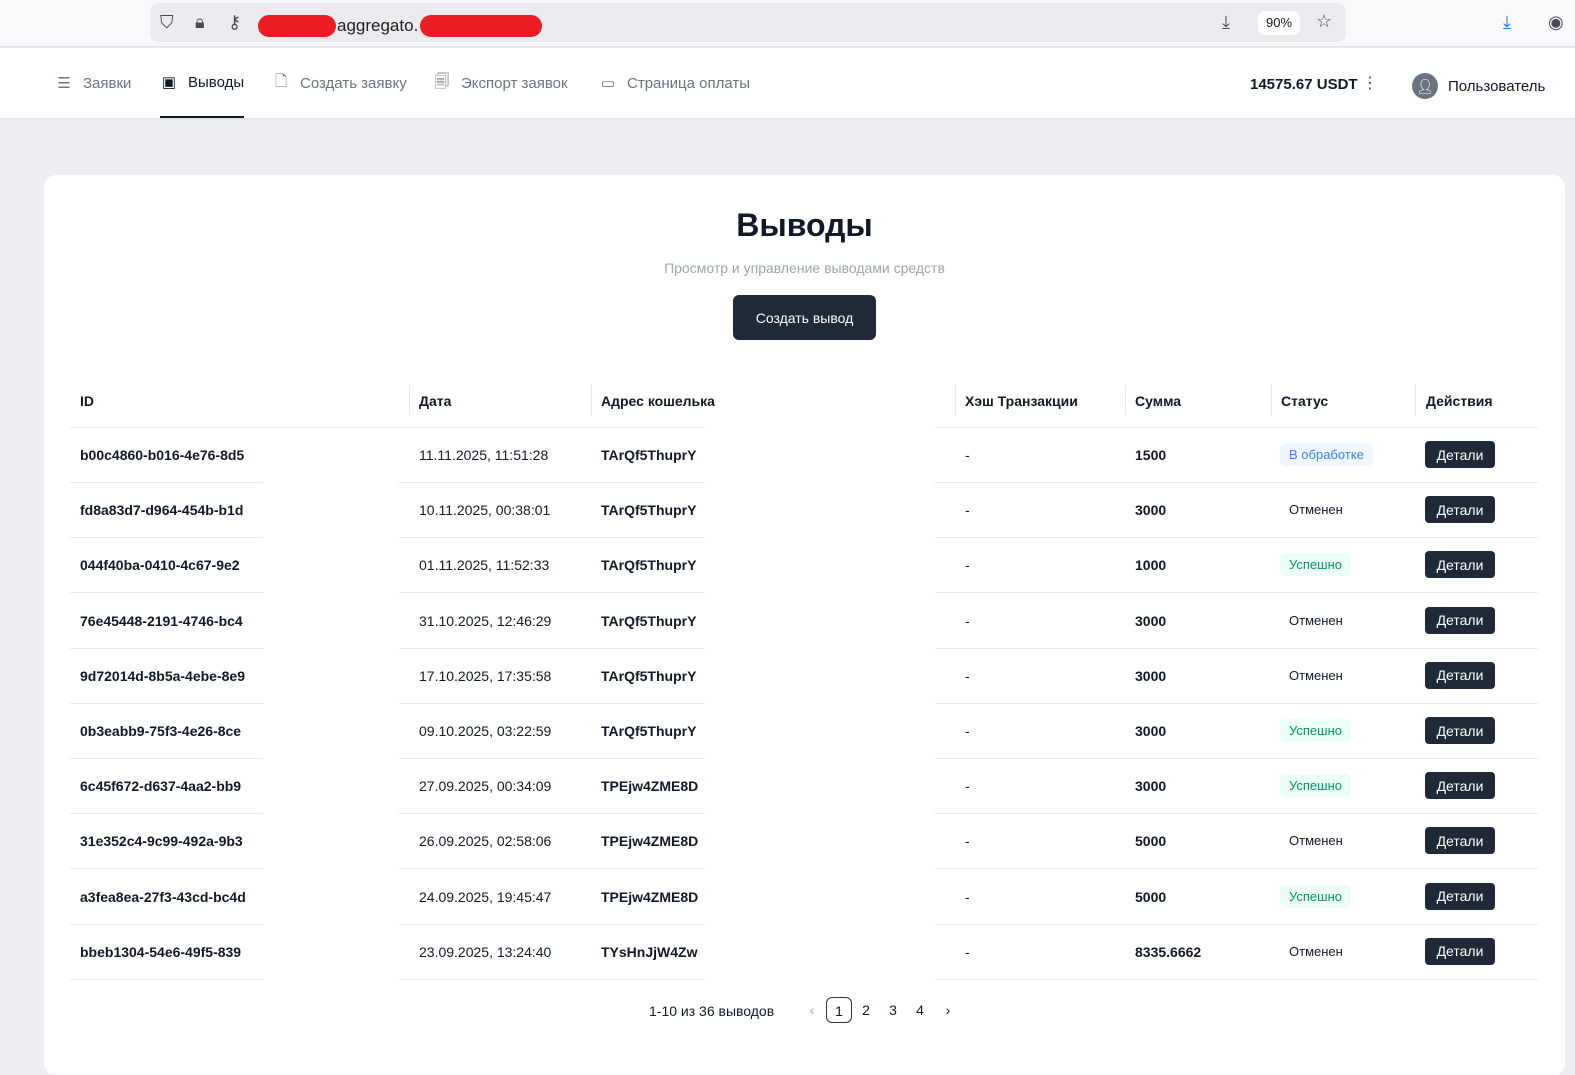 Image resolution: width=1575 pixels, height=1075 pixels. What do you see at coordinates (839, 1010) in the screenshot?
I see `page-1: 1` at bounding box center [839, 1010].